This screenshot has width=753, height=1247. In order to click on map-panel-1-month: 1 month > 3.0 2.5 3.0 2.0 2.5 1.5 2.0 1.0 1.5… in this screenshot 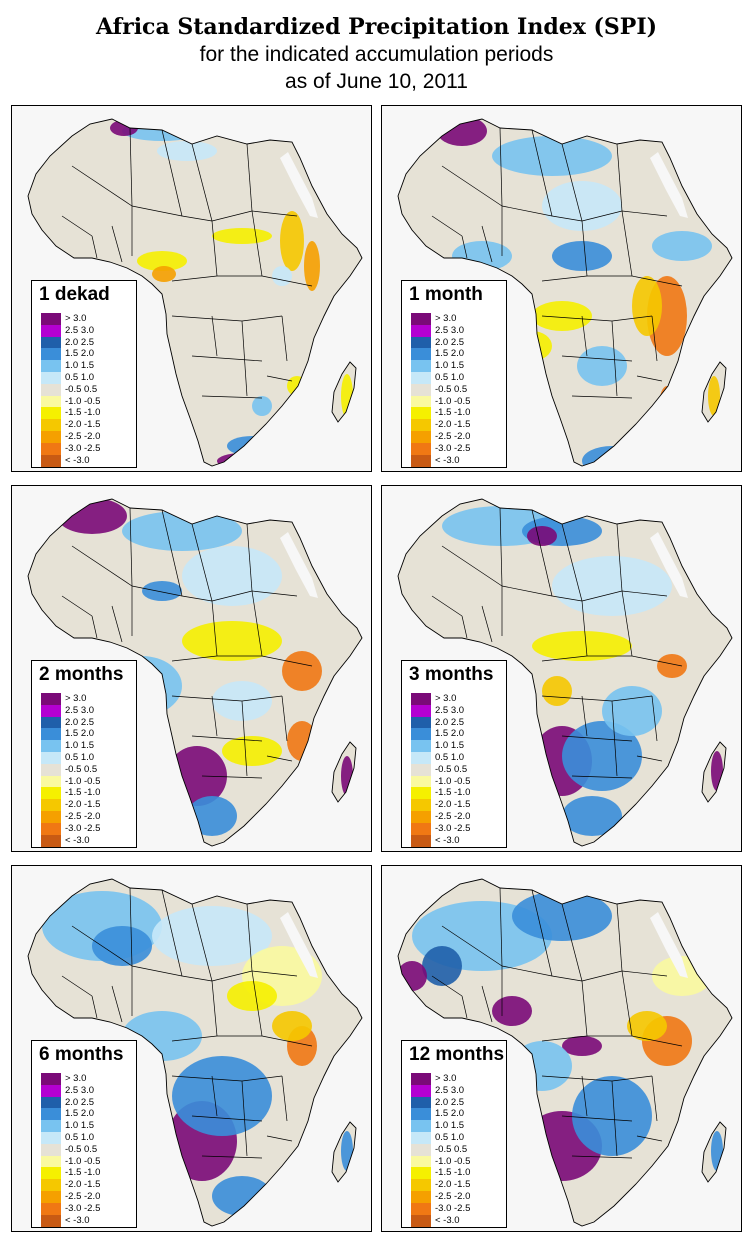, I will do `click(561, 288)`.